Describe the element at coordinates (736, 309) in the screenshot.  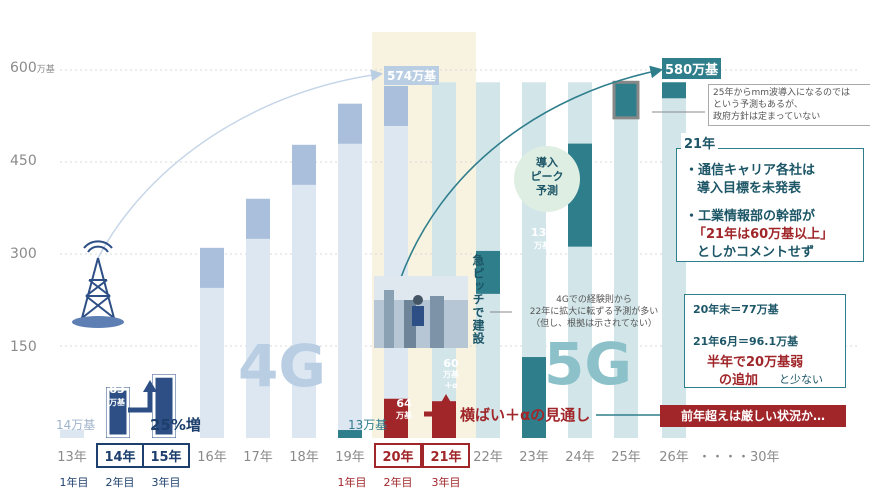
I see `box-2020-line1: 20年末＝77万基` at that location.